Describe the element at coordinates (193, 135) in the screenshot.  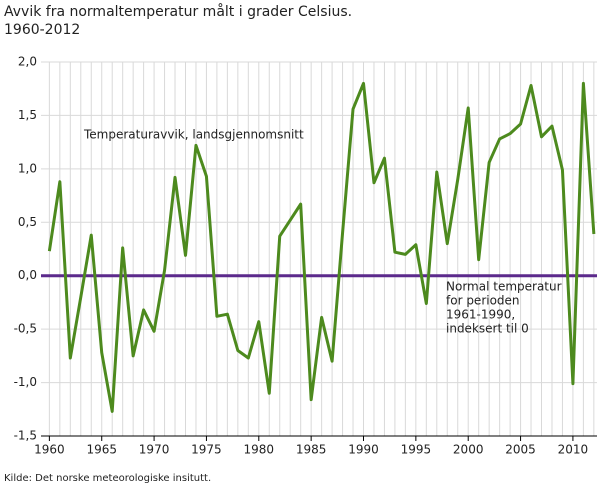
I see `annotation: Temperaturavvik, landsgjennomsnitt` at that location.